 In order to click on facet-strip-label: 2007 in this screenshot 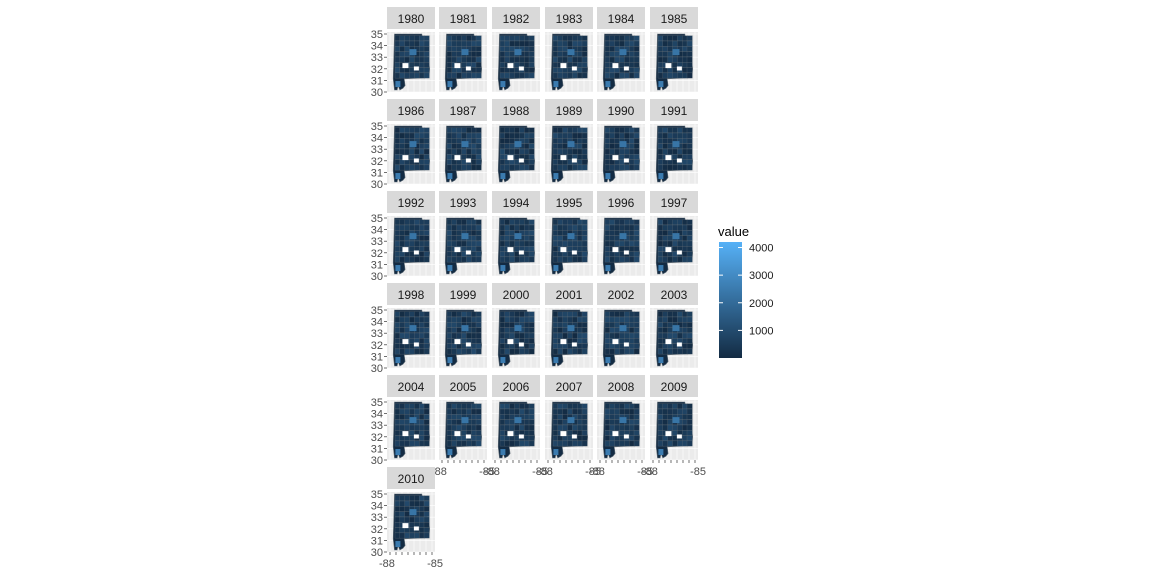, I will do `click(569, 387)`.